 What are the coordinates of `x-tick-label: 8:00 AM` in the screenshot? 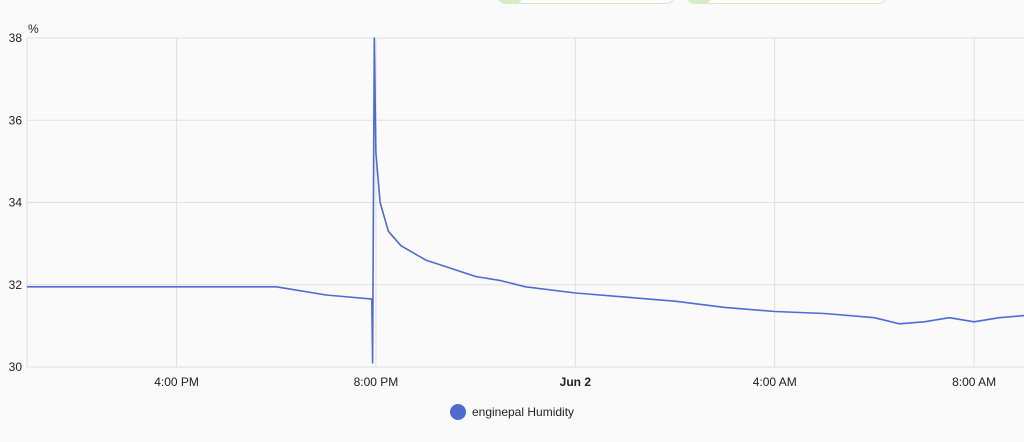 It's located at (974, 382).